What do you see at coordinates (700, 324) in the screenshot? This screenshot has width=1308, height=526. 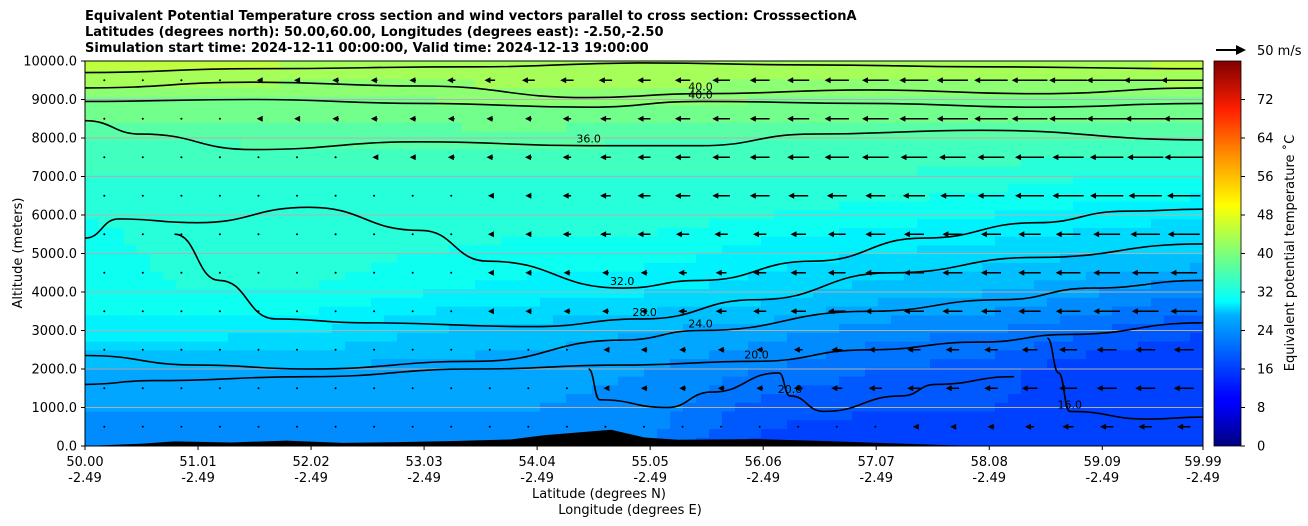 I see `contour-label: 24.0` at bounding box center [700, 324].